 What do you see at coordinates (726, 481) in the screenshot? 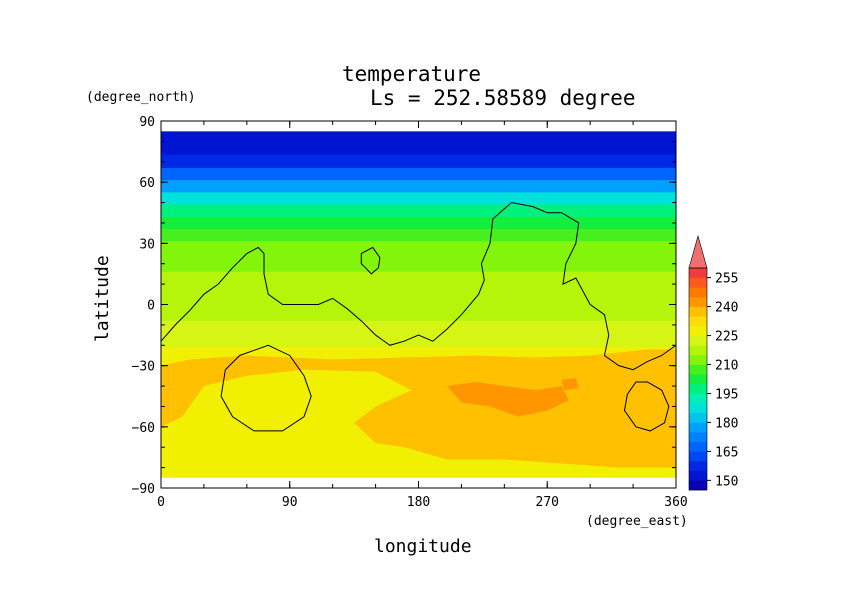
I see `colorbar-label: 150` at bounding box center [726, 481].